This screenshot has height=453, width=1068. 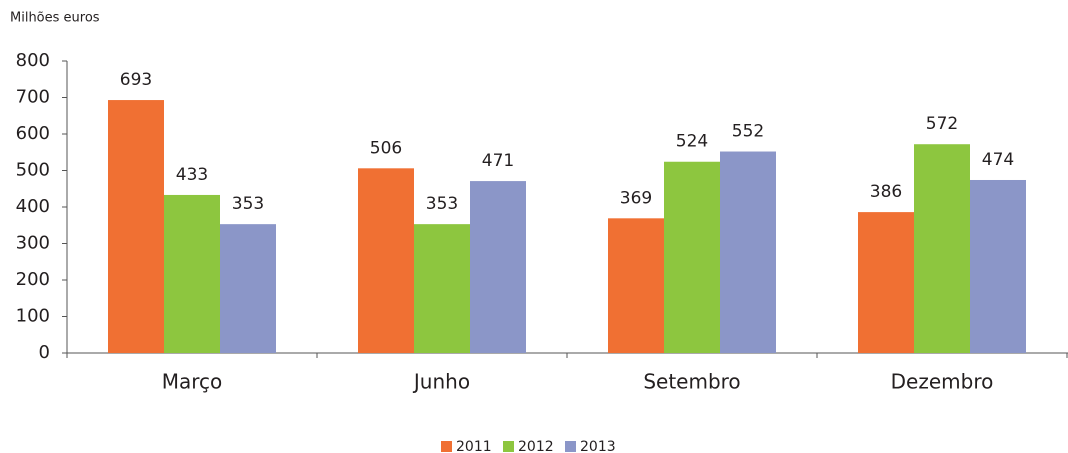 I want to click on value-label: 369, so click(x=636, y=198).